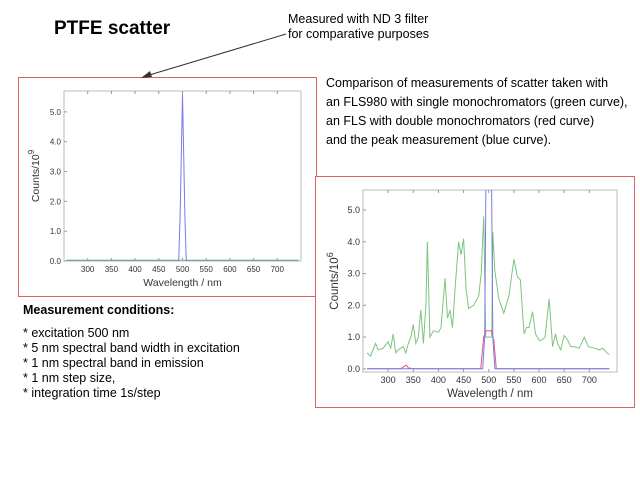 This screenshot has width=640, height=480. I want to click on description-line: and the peak measurement (blue curve)., so click(439, 140).